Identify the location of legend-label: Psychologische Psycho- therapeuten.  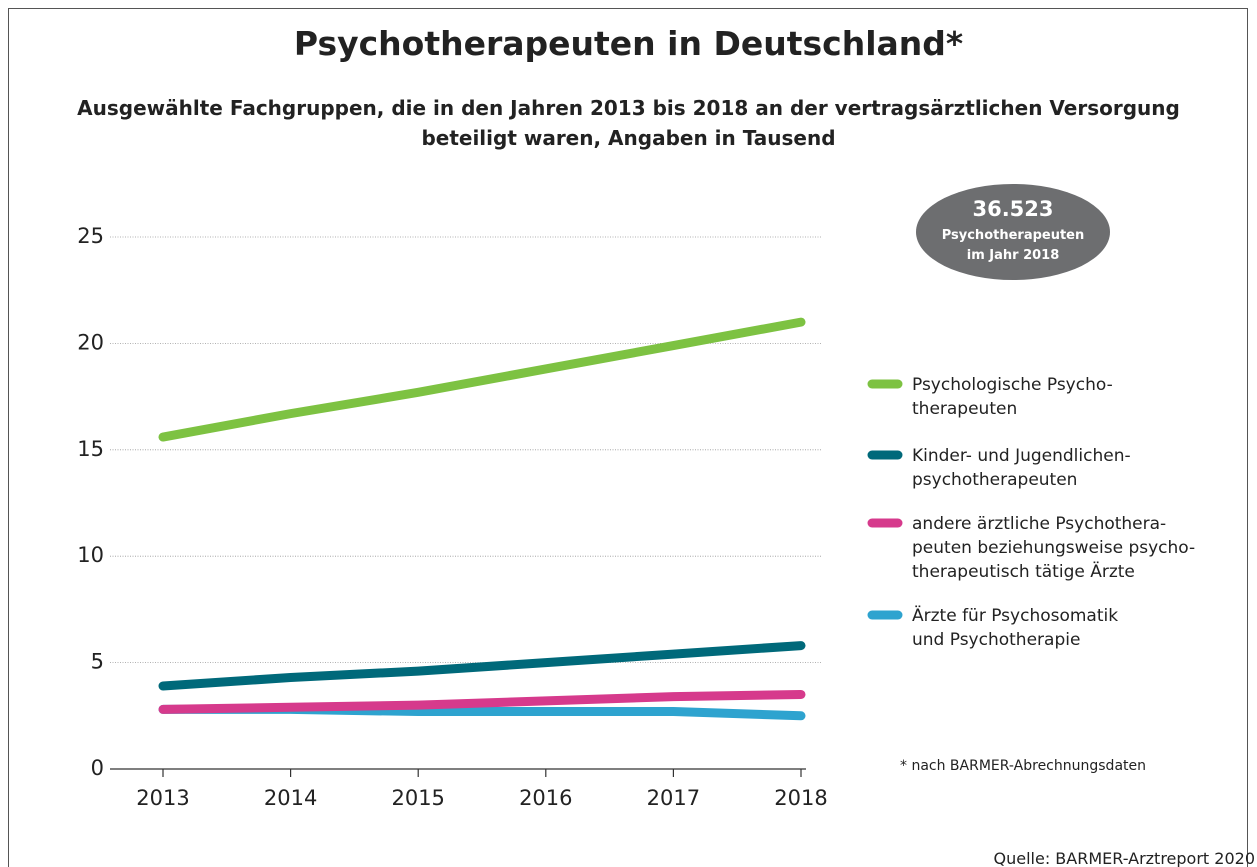
(1012, 397).